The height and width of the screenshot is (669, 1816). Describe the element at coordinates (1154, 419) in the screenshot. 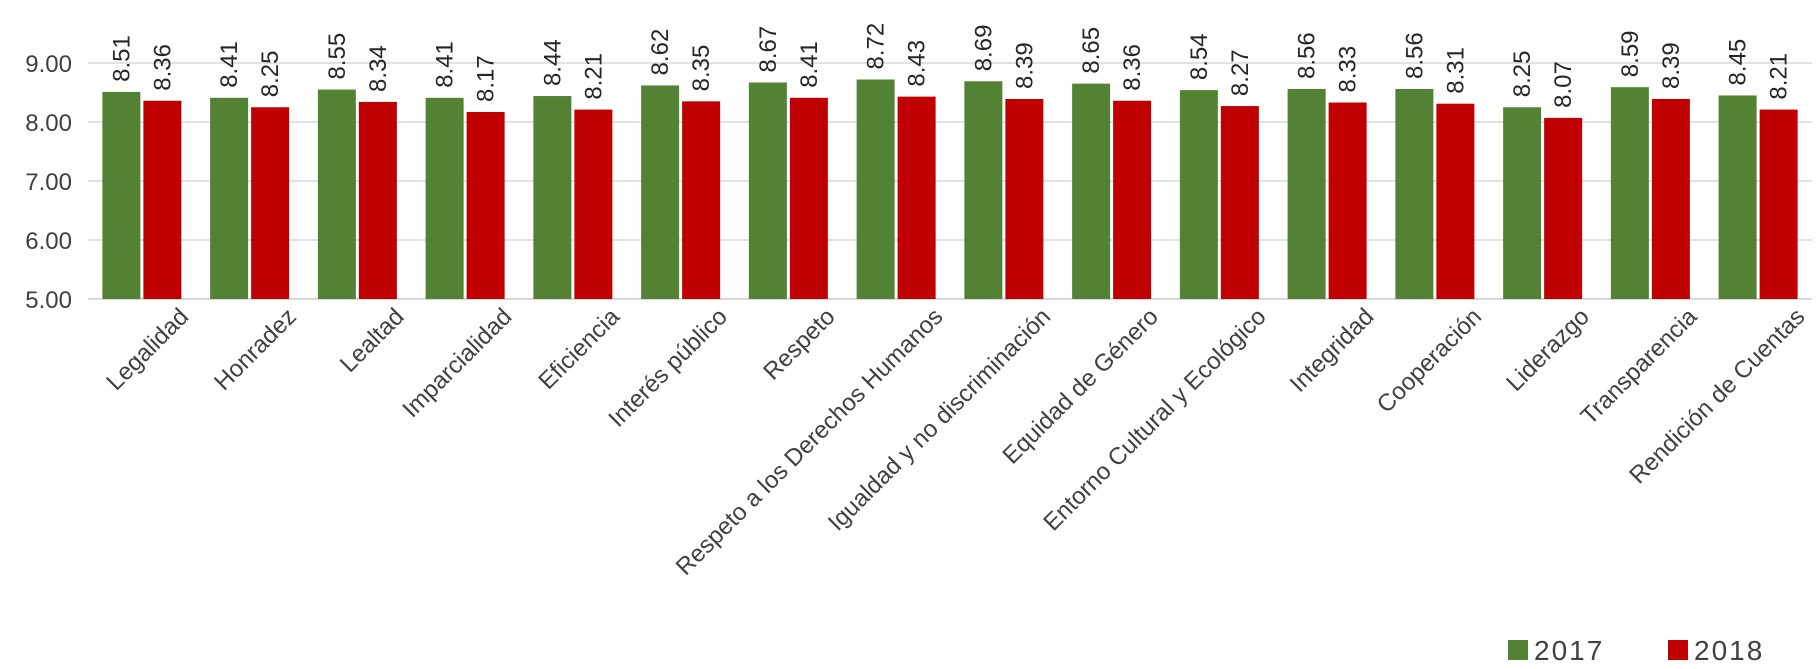

I see `x-tick-label: Entorno Cultural y Ecológico` at that location.